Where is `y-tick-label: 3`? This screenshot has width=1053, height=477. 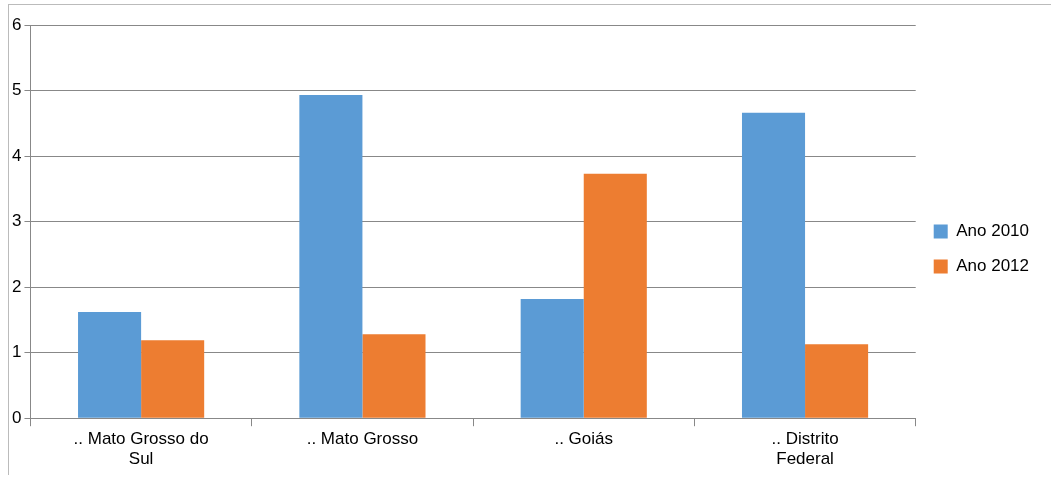 y-tick-label: 3 is located at coordinates (16, 221).